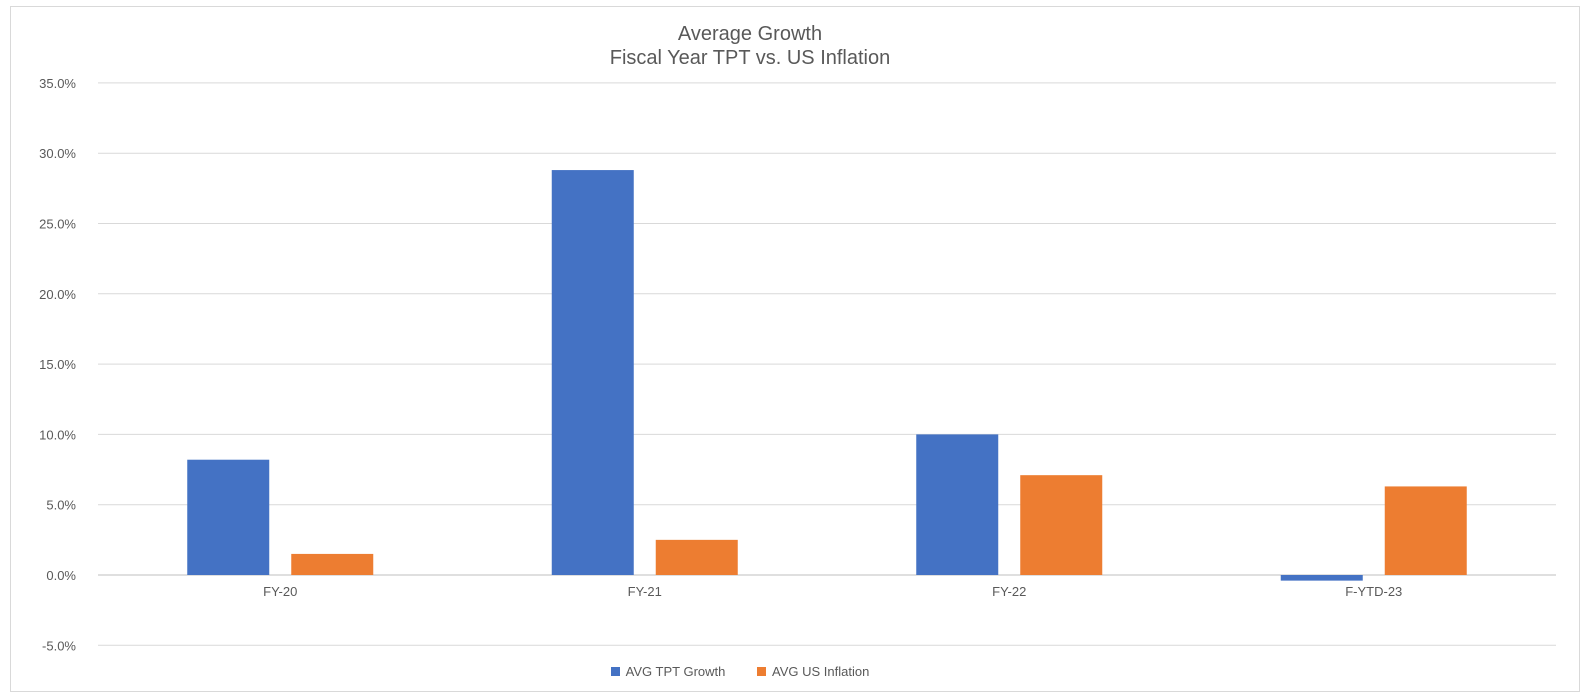 This screenshot has width=1590, height=698. I want to click on chart-subtitle: Fiscal Year TPT vs. US Inflation, so click(750, 58).